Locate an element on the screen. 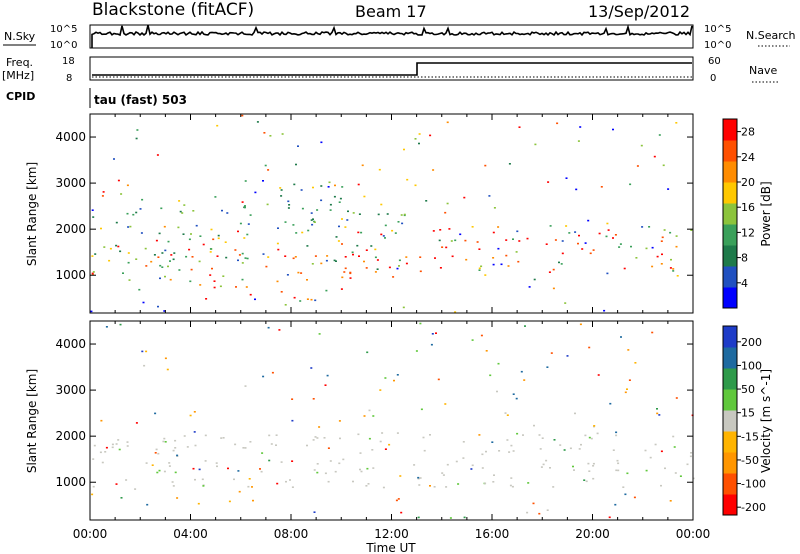 The image size is (800, 554). freq-panel: Freq. [MHz] 18 8 60 0 Nave is located at coordinates (391, 70).